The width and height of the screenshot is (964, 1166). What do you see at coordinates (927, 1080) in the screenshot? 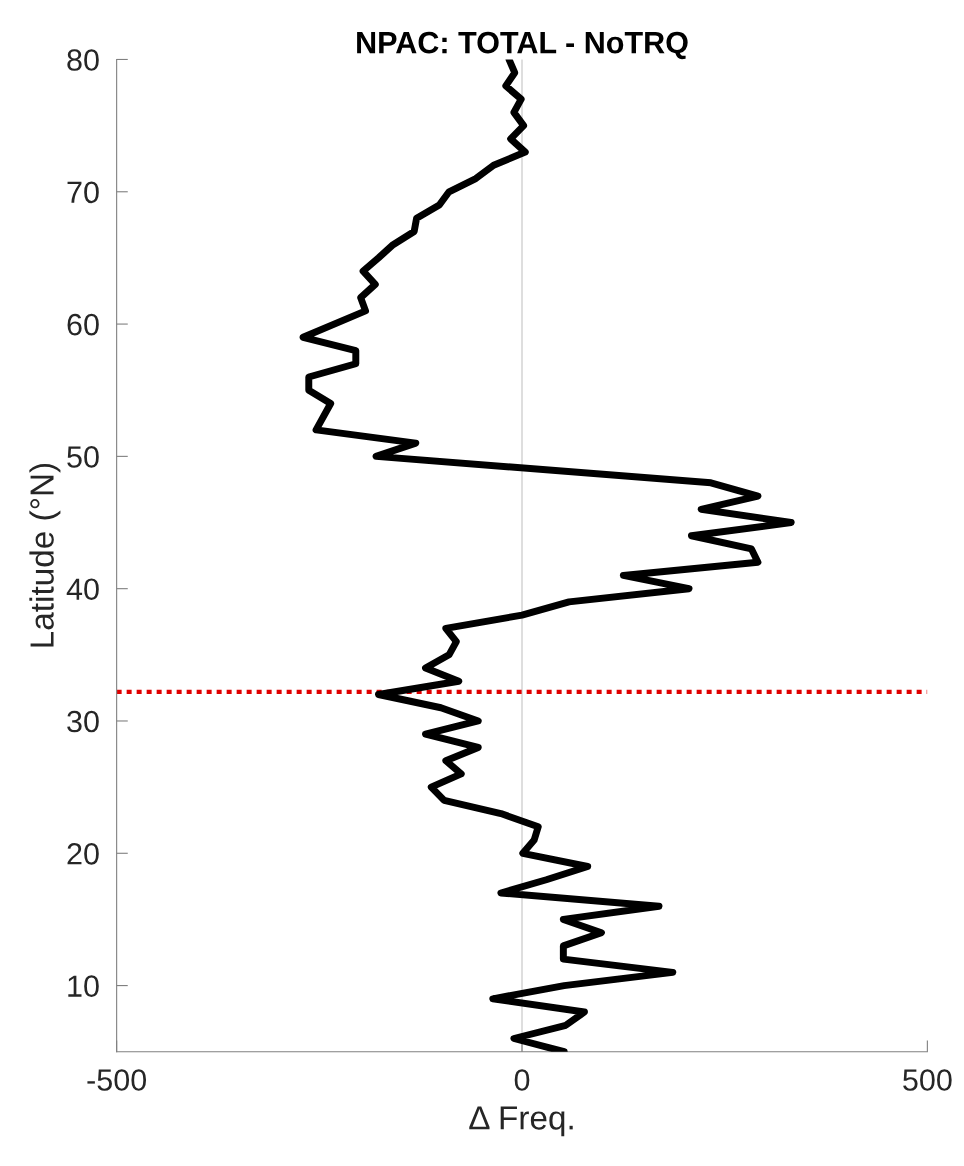
I see `x-tick-label: 500` at bounding box center [927, 1080].